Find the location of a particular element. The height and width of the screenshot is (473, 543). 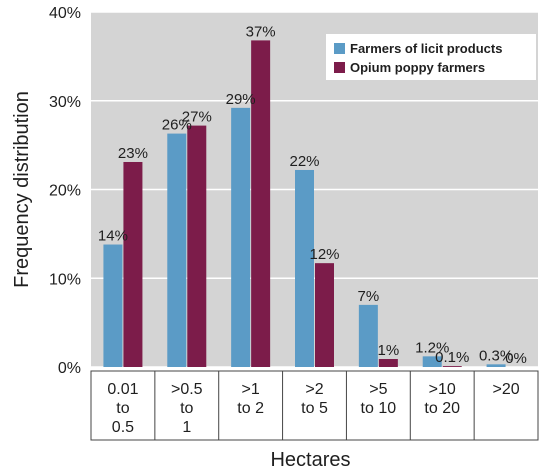

y-tick-label: 20% is located at coordinates (65, 191).